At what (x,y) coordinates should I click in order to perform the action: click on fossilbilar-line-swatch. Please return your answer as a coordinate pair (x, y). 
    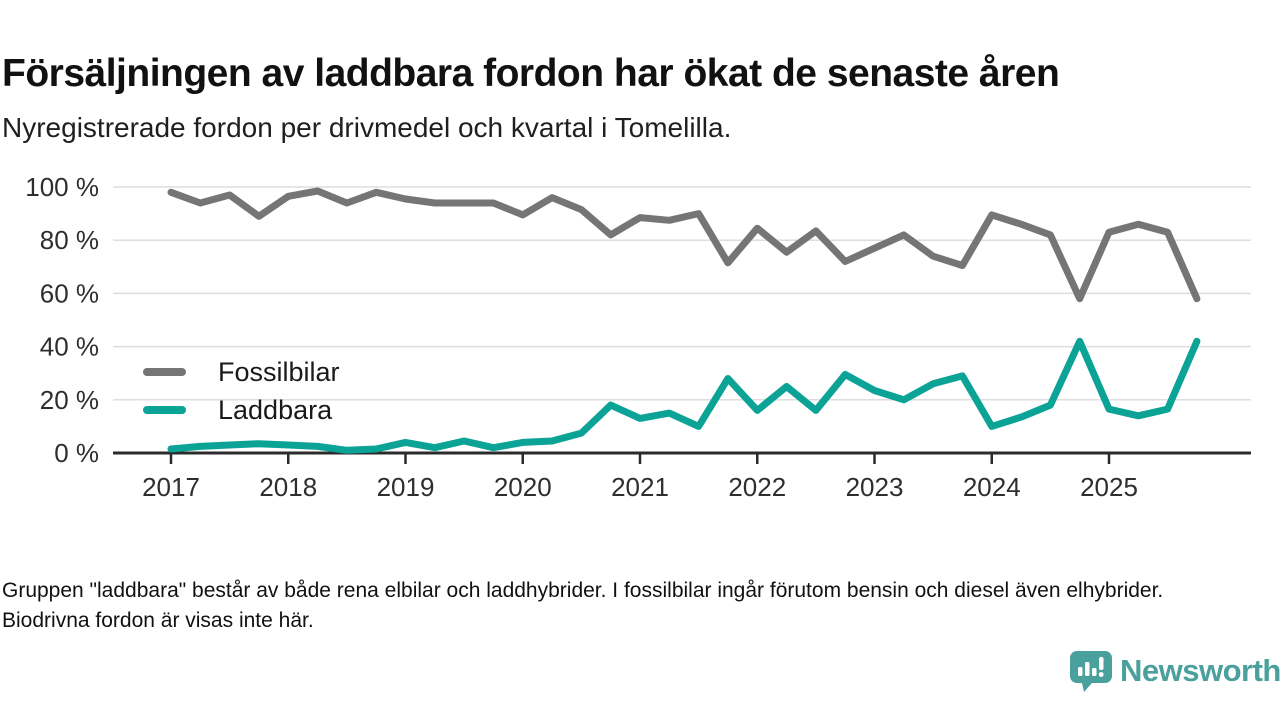
    Looking at the image, I should click on (164, 372).